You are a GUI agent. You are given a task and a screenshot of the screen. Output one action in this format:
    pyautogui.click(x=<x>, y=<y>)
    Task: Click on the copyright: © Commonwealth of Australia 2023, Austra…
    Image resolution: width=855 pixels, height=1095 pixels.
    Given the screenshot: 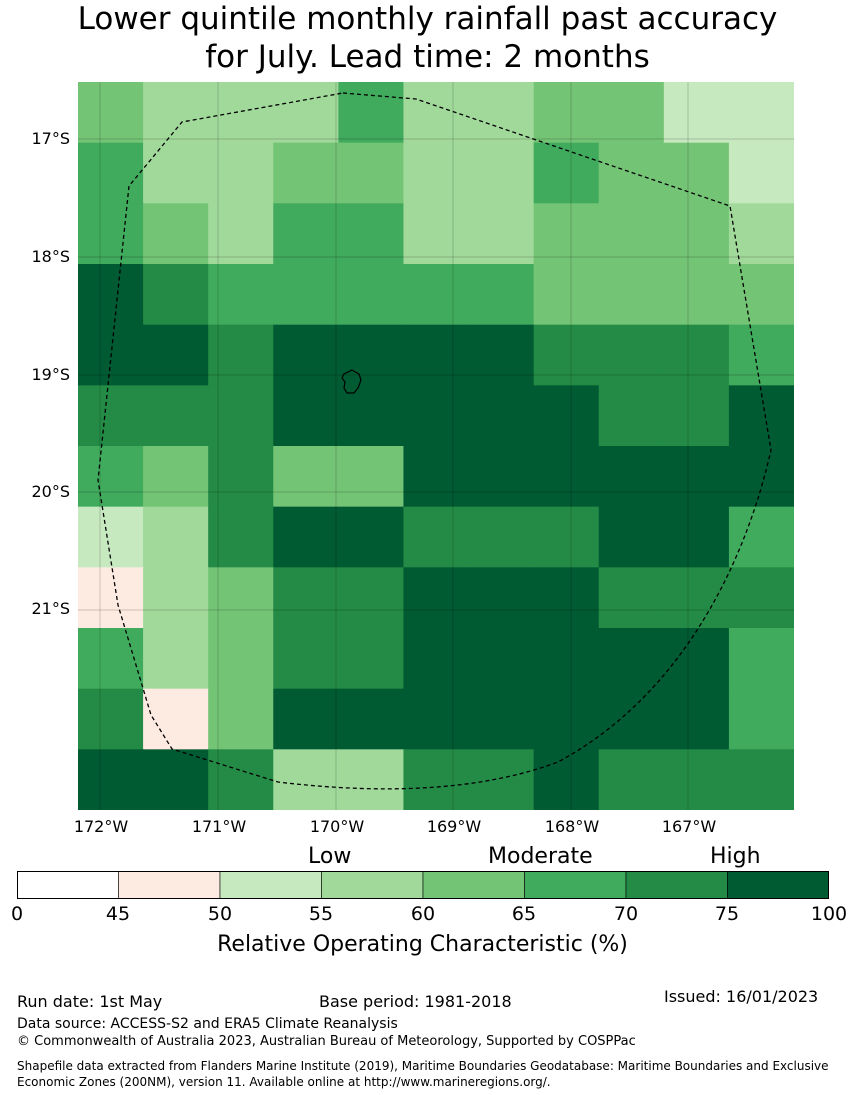 What is the action you would take?
    pyautogui.click(x=326, y=1041)
    